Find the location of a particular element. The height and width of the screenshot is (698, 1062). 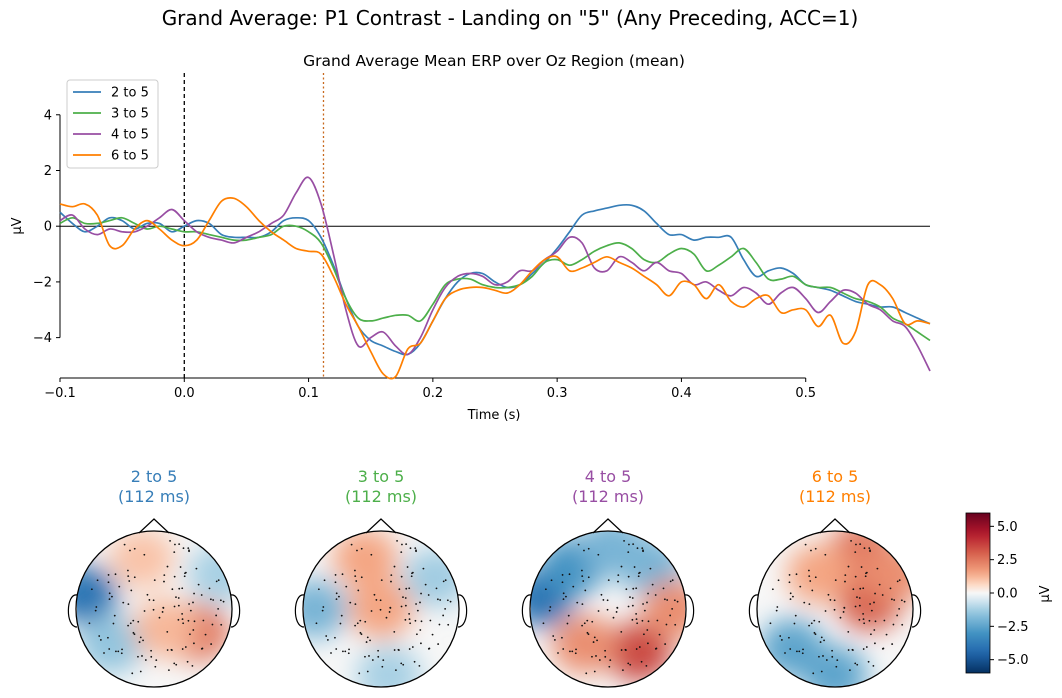

topomap-title: 6 to 5 is located at coordinates (835, 476).